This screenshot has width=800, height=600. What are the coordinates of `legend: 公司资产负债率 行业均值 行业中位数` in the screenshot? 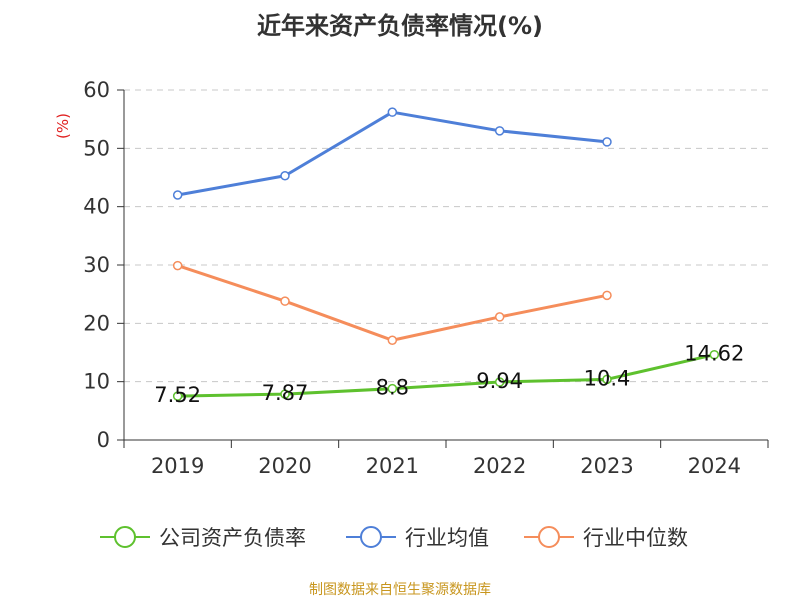 It's located at (394, 538).